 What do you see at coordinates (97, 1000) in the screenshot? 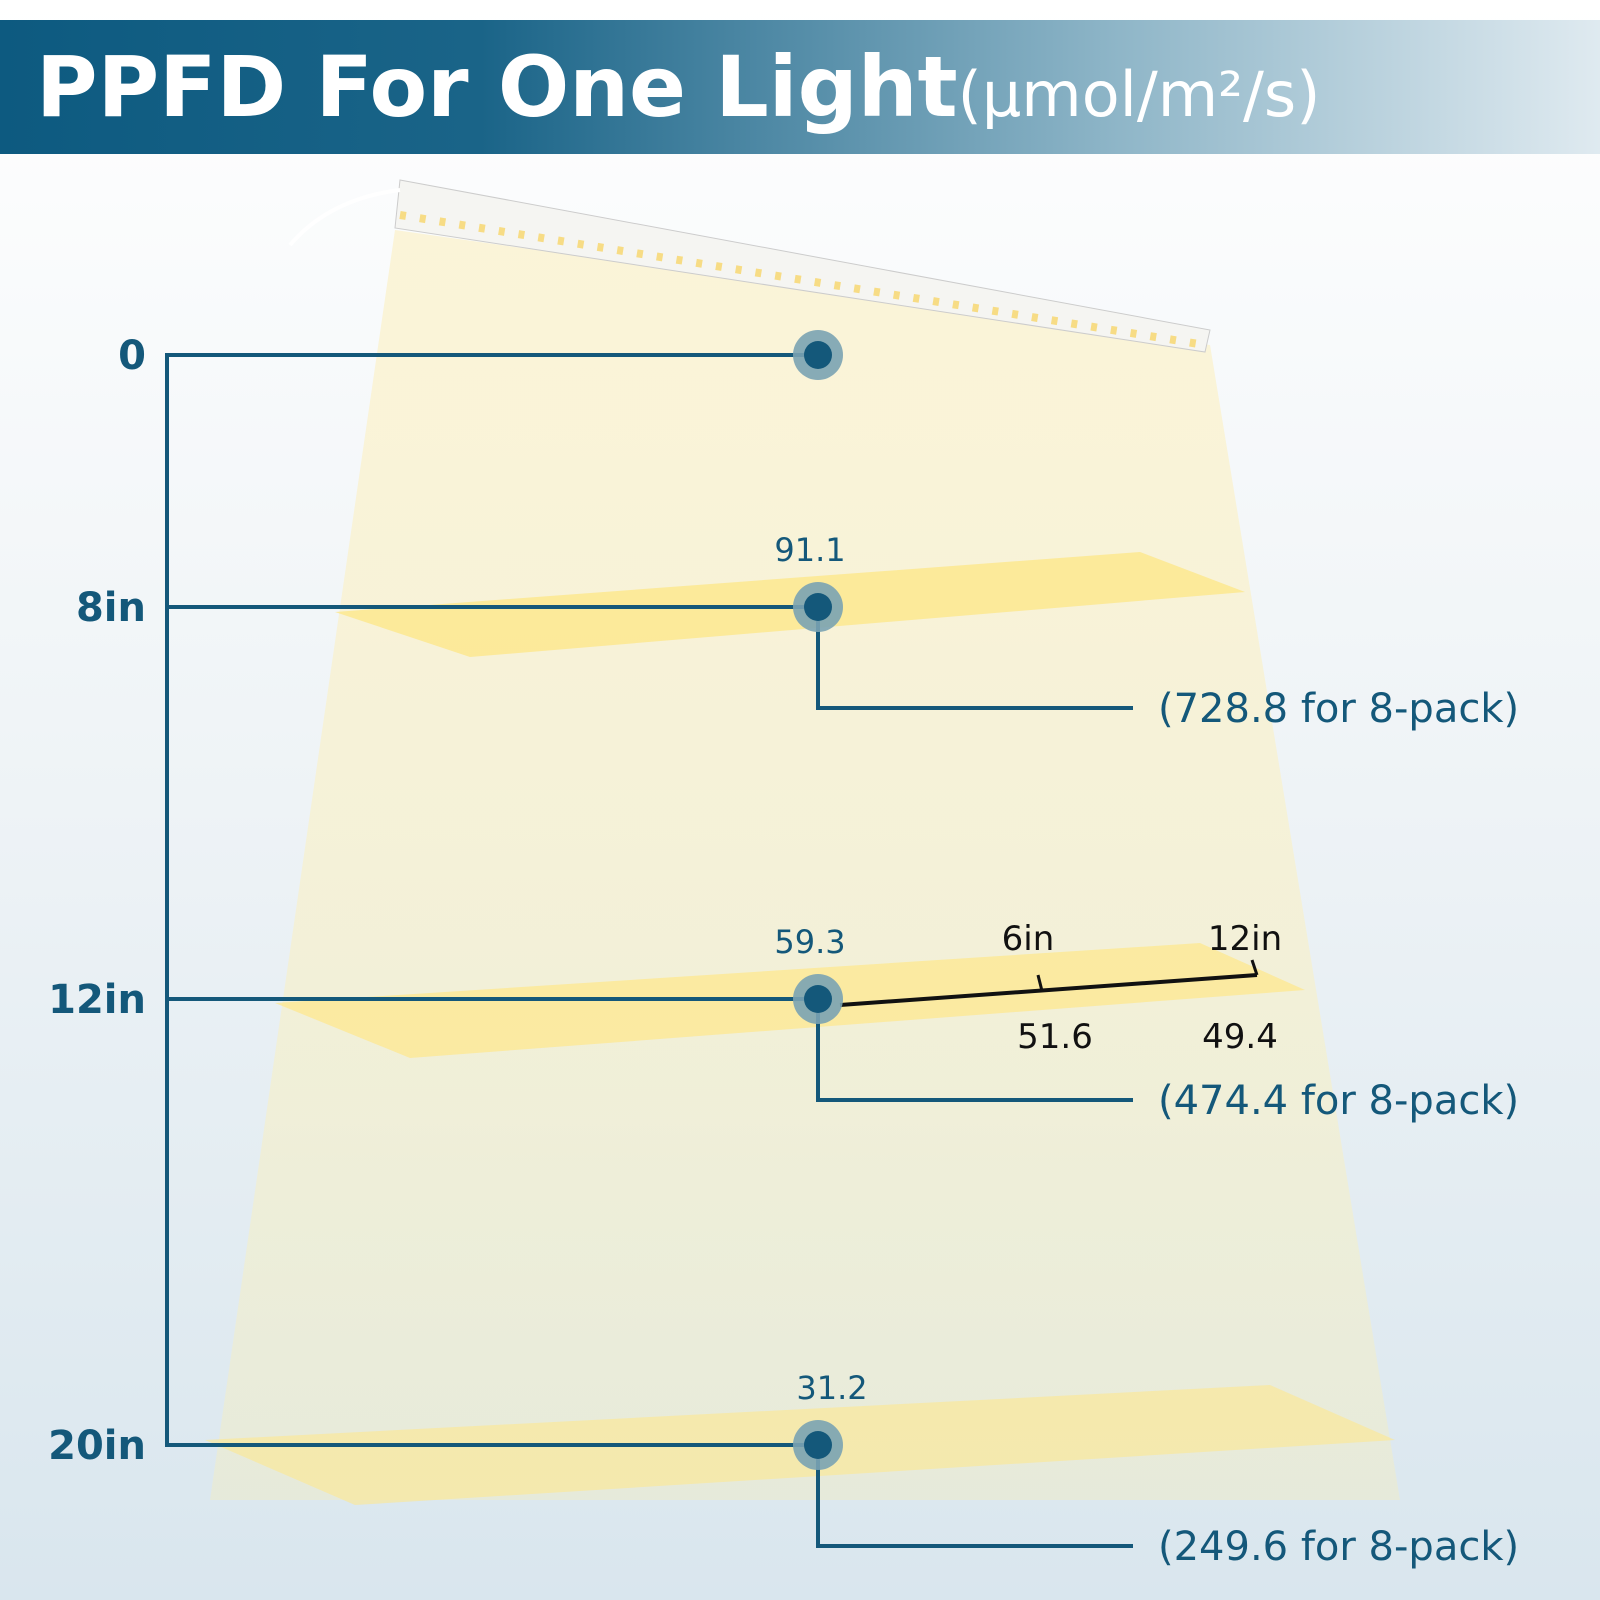
I see `distance-label: 12in` at bounding box center [97, 1000].